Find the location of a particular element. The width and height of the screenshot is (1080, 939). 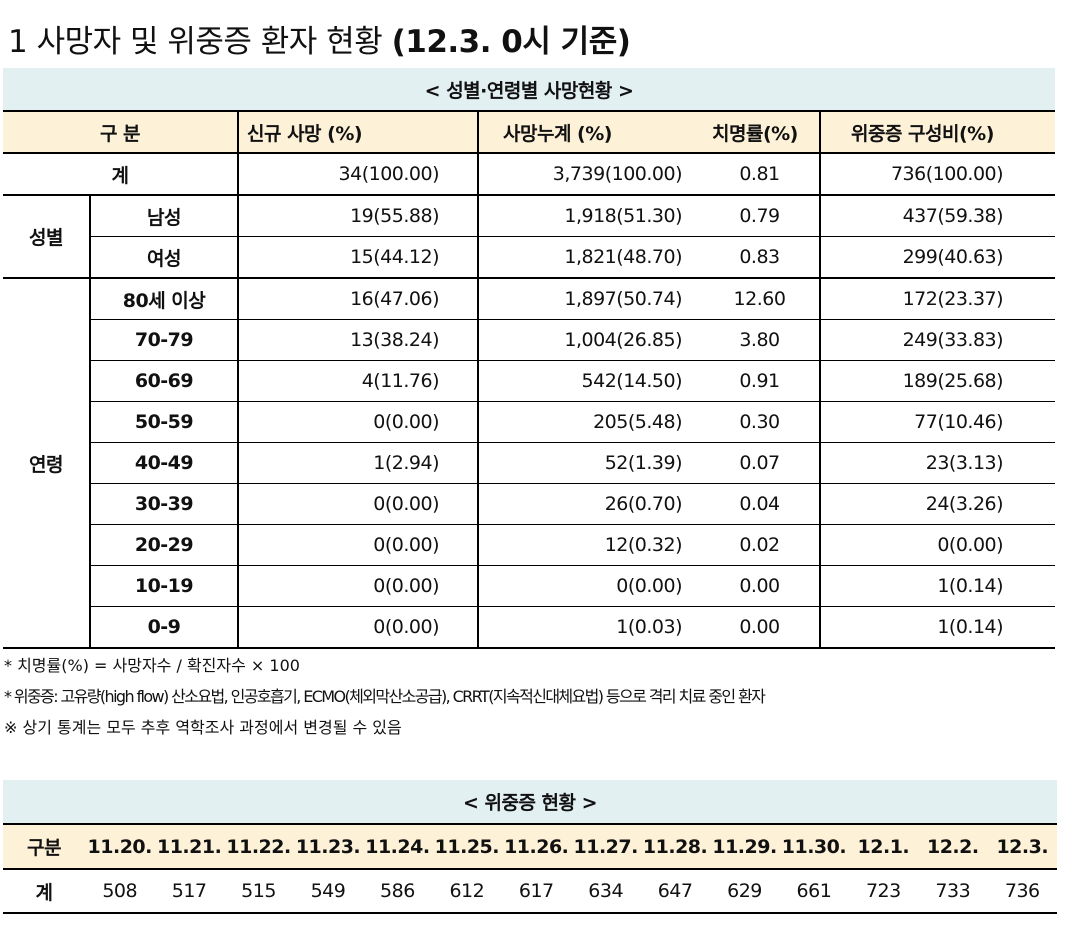

data-cell: 15(44.12) is located at coordinates (357, 257).